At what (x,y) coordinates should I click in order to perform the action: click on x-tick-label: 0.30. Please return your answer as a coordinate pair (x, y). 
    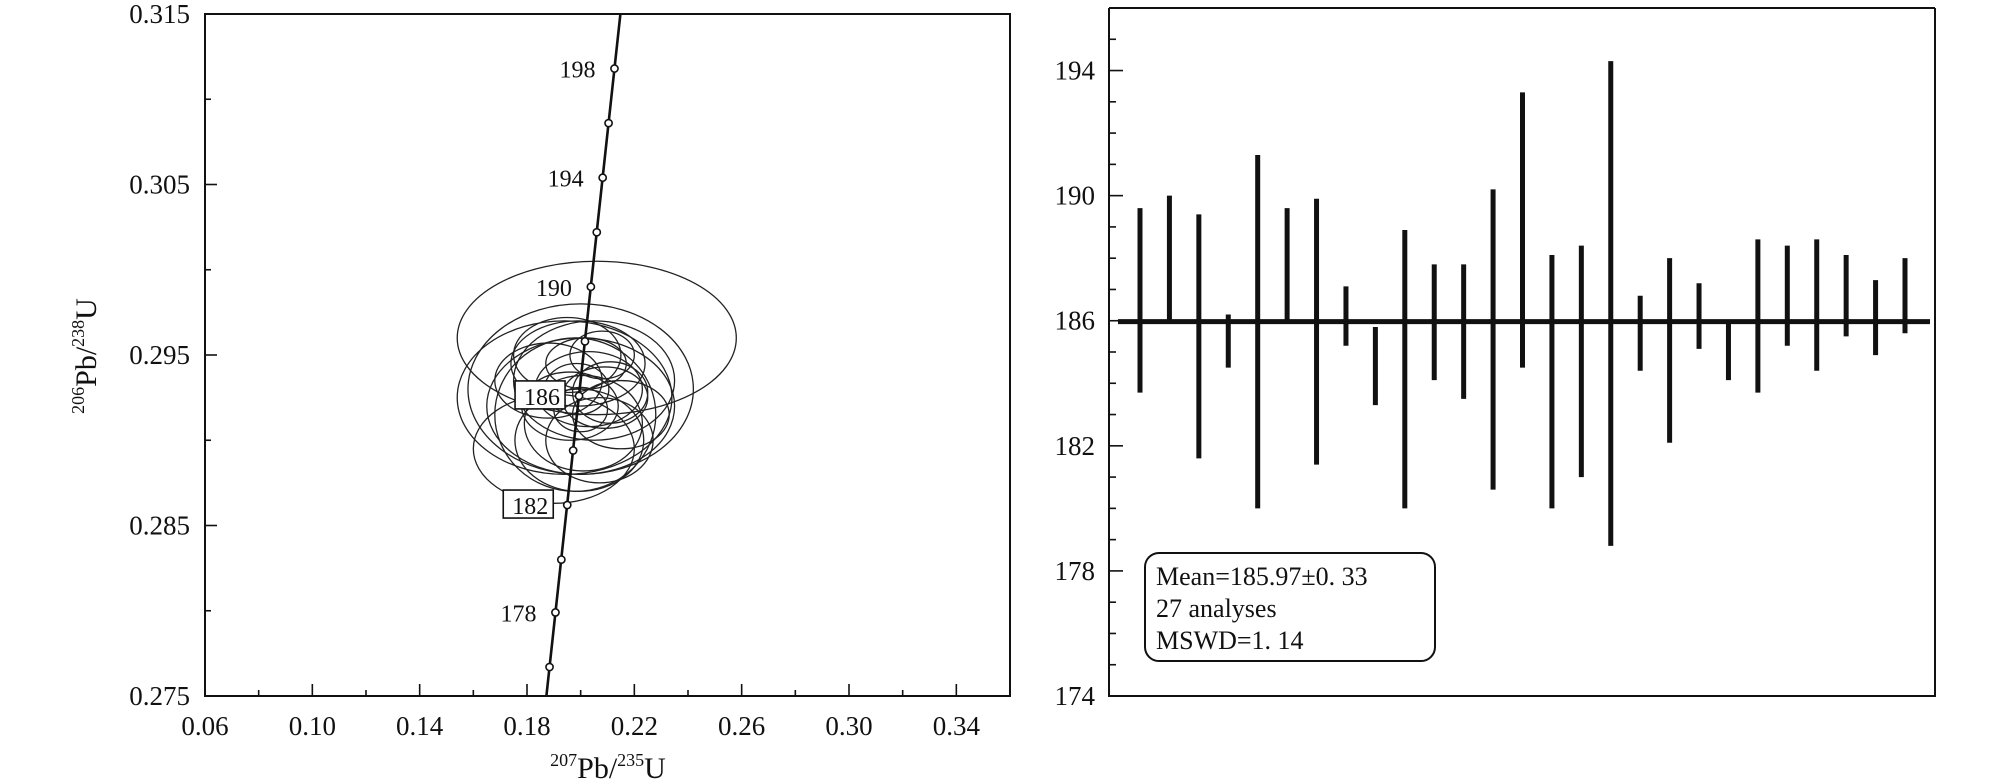
    Looking at the image, I should click on (848, 726).